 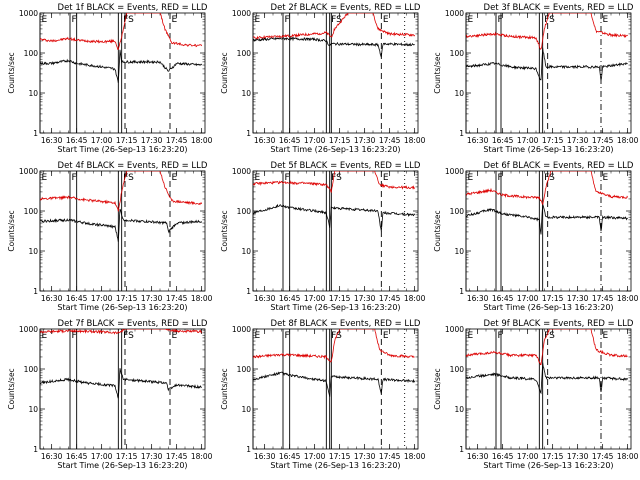 What do you see at coordinates (346, 8) in the screenshot?
I see `panel-title: Det 2f BLACK = Events, RED = LLD` at bounding box center [346, 8].